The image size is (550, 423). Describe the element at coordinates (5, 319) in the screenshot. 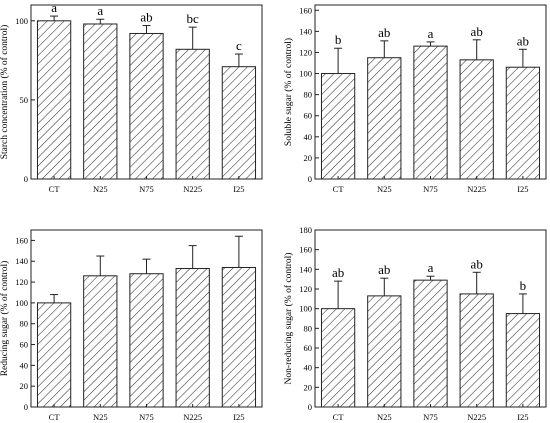

I see `y-axis-label: Reducing sugar (% of control)` at that location.